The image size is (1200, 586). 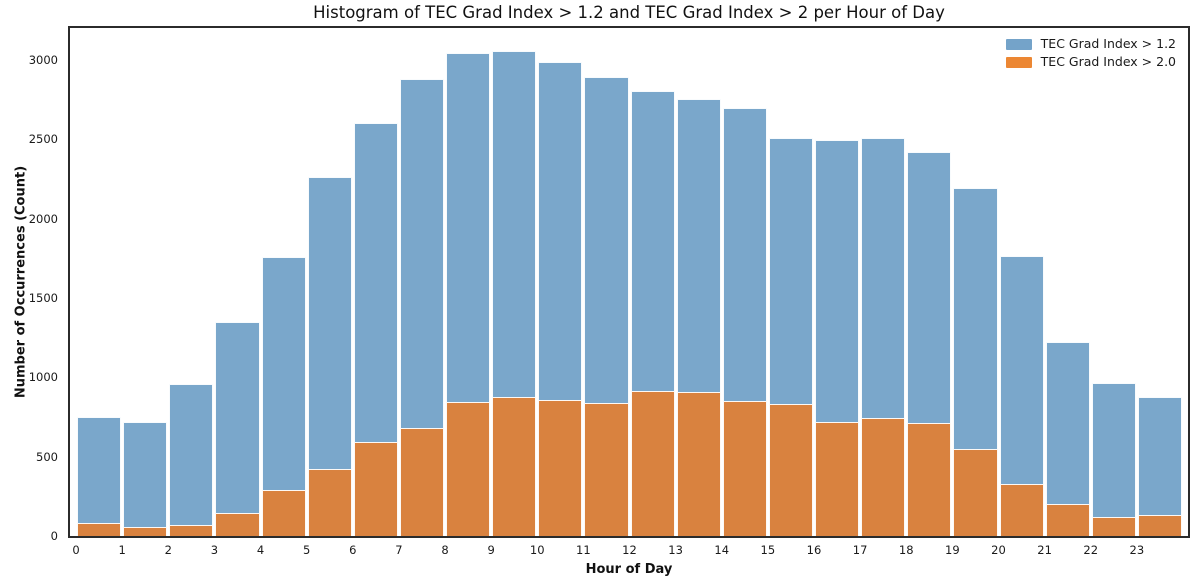 I want to click on y-axis-label: Number of Occurrences (Count), so click(x=21, y=282).